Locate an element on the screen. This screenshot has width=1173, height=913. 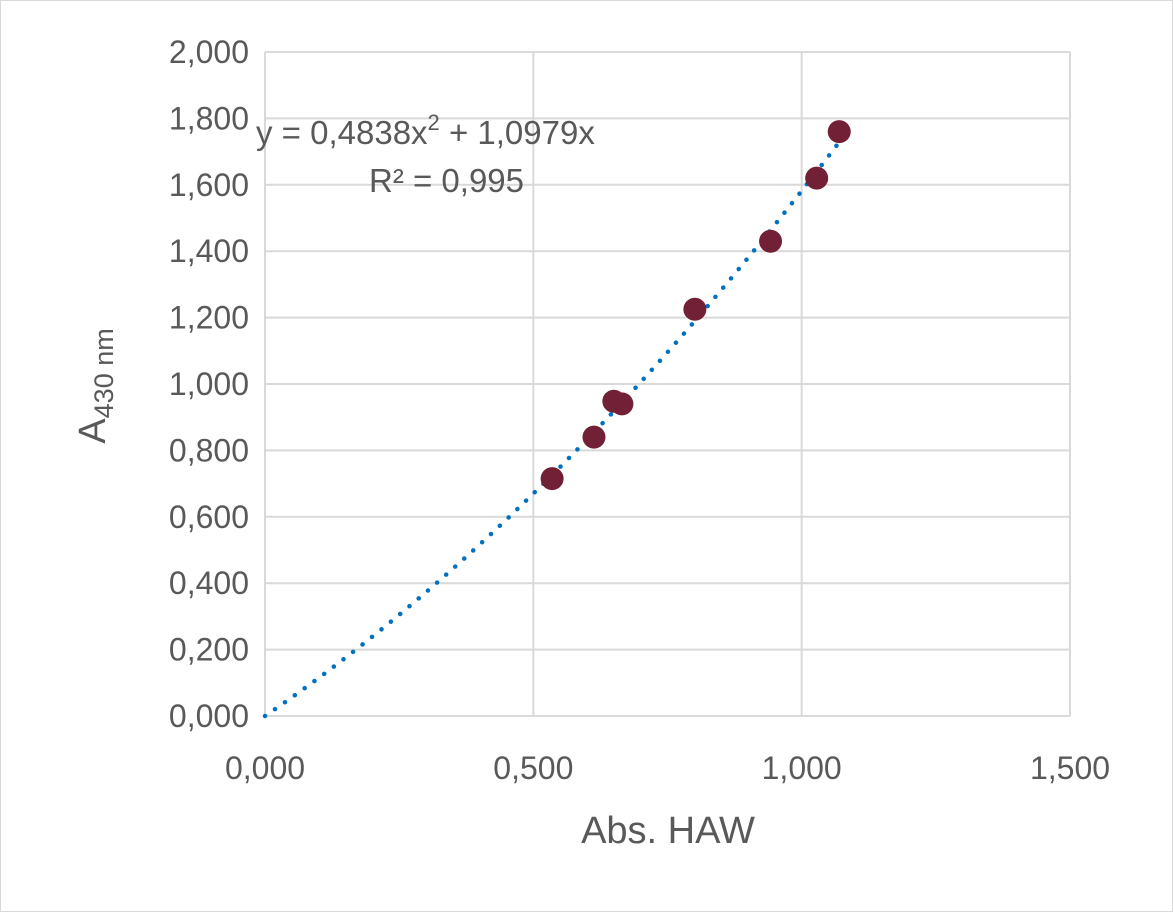
x-tick-label: 0,000 is located at coordinates (265, 768).